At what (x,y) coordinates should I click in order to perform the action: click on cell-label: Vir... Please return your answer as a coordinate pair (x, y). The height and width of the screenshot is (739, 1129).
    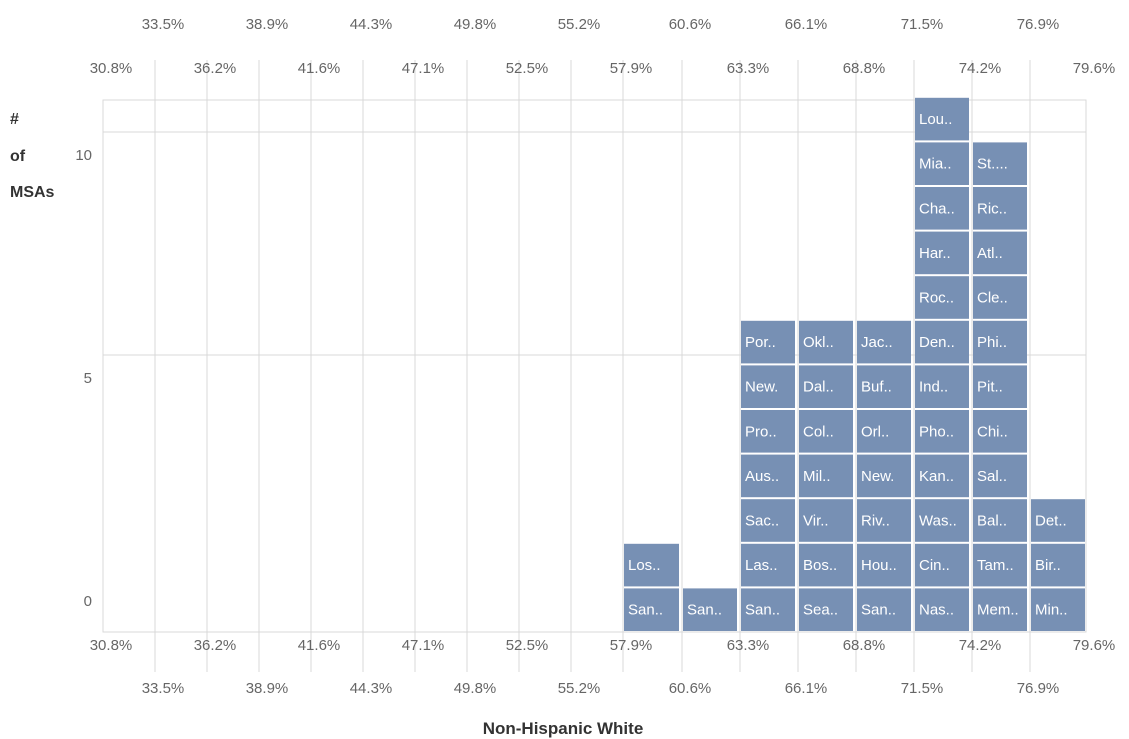
    Looking at the image, I should click on (816, 521).